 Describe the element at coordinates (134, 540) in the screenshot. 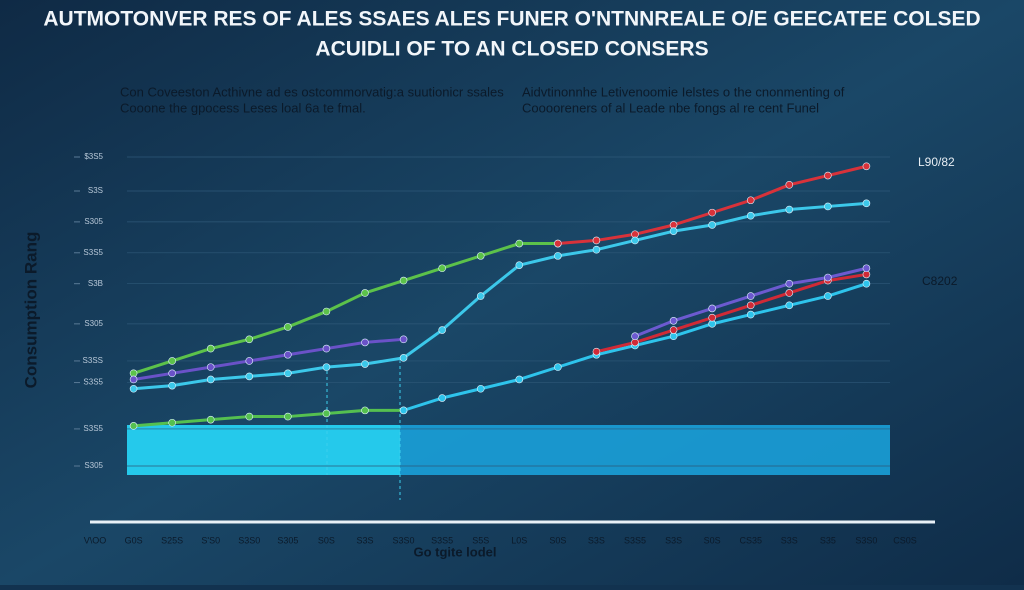

I see `x-tick-label: G0S` at that location.